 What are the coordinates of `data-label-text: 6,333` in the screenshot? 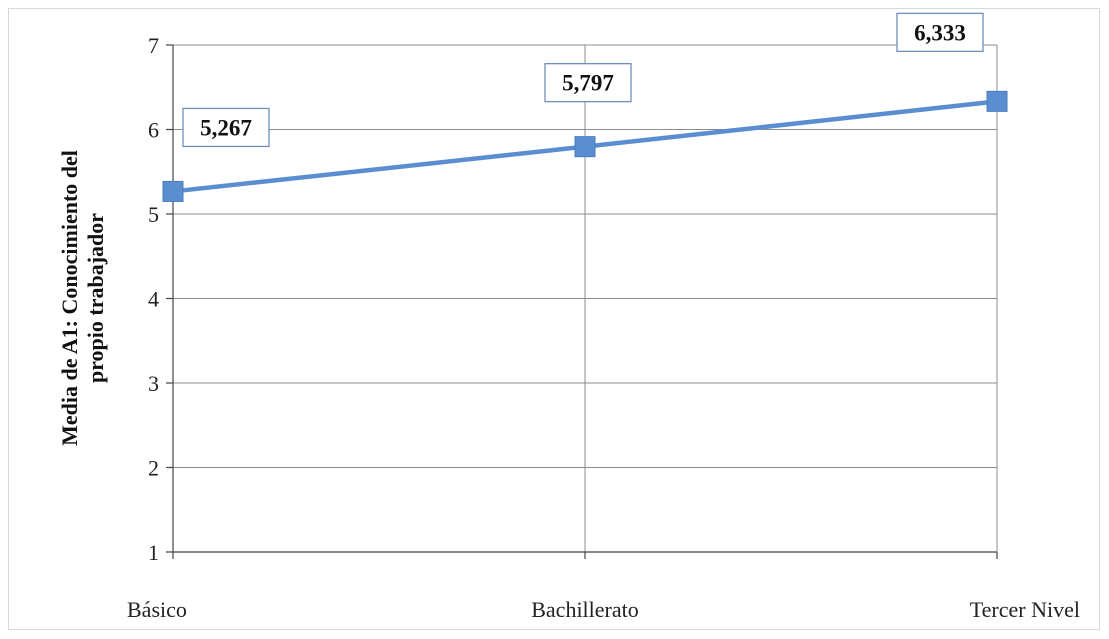 It's located at (940, 32).